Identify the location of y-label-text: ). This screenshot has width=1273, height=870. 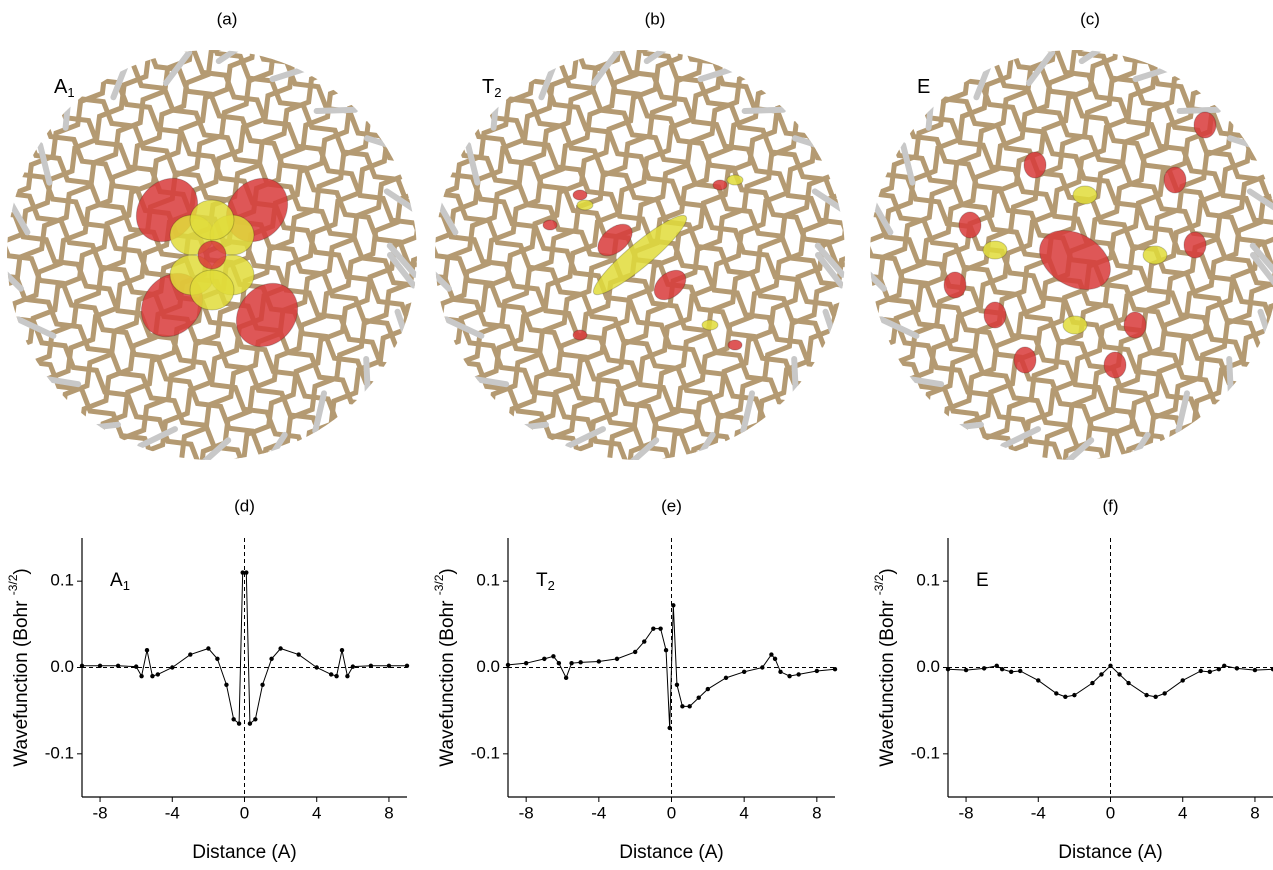
(887, 571).